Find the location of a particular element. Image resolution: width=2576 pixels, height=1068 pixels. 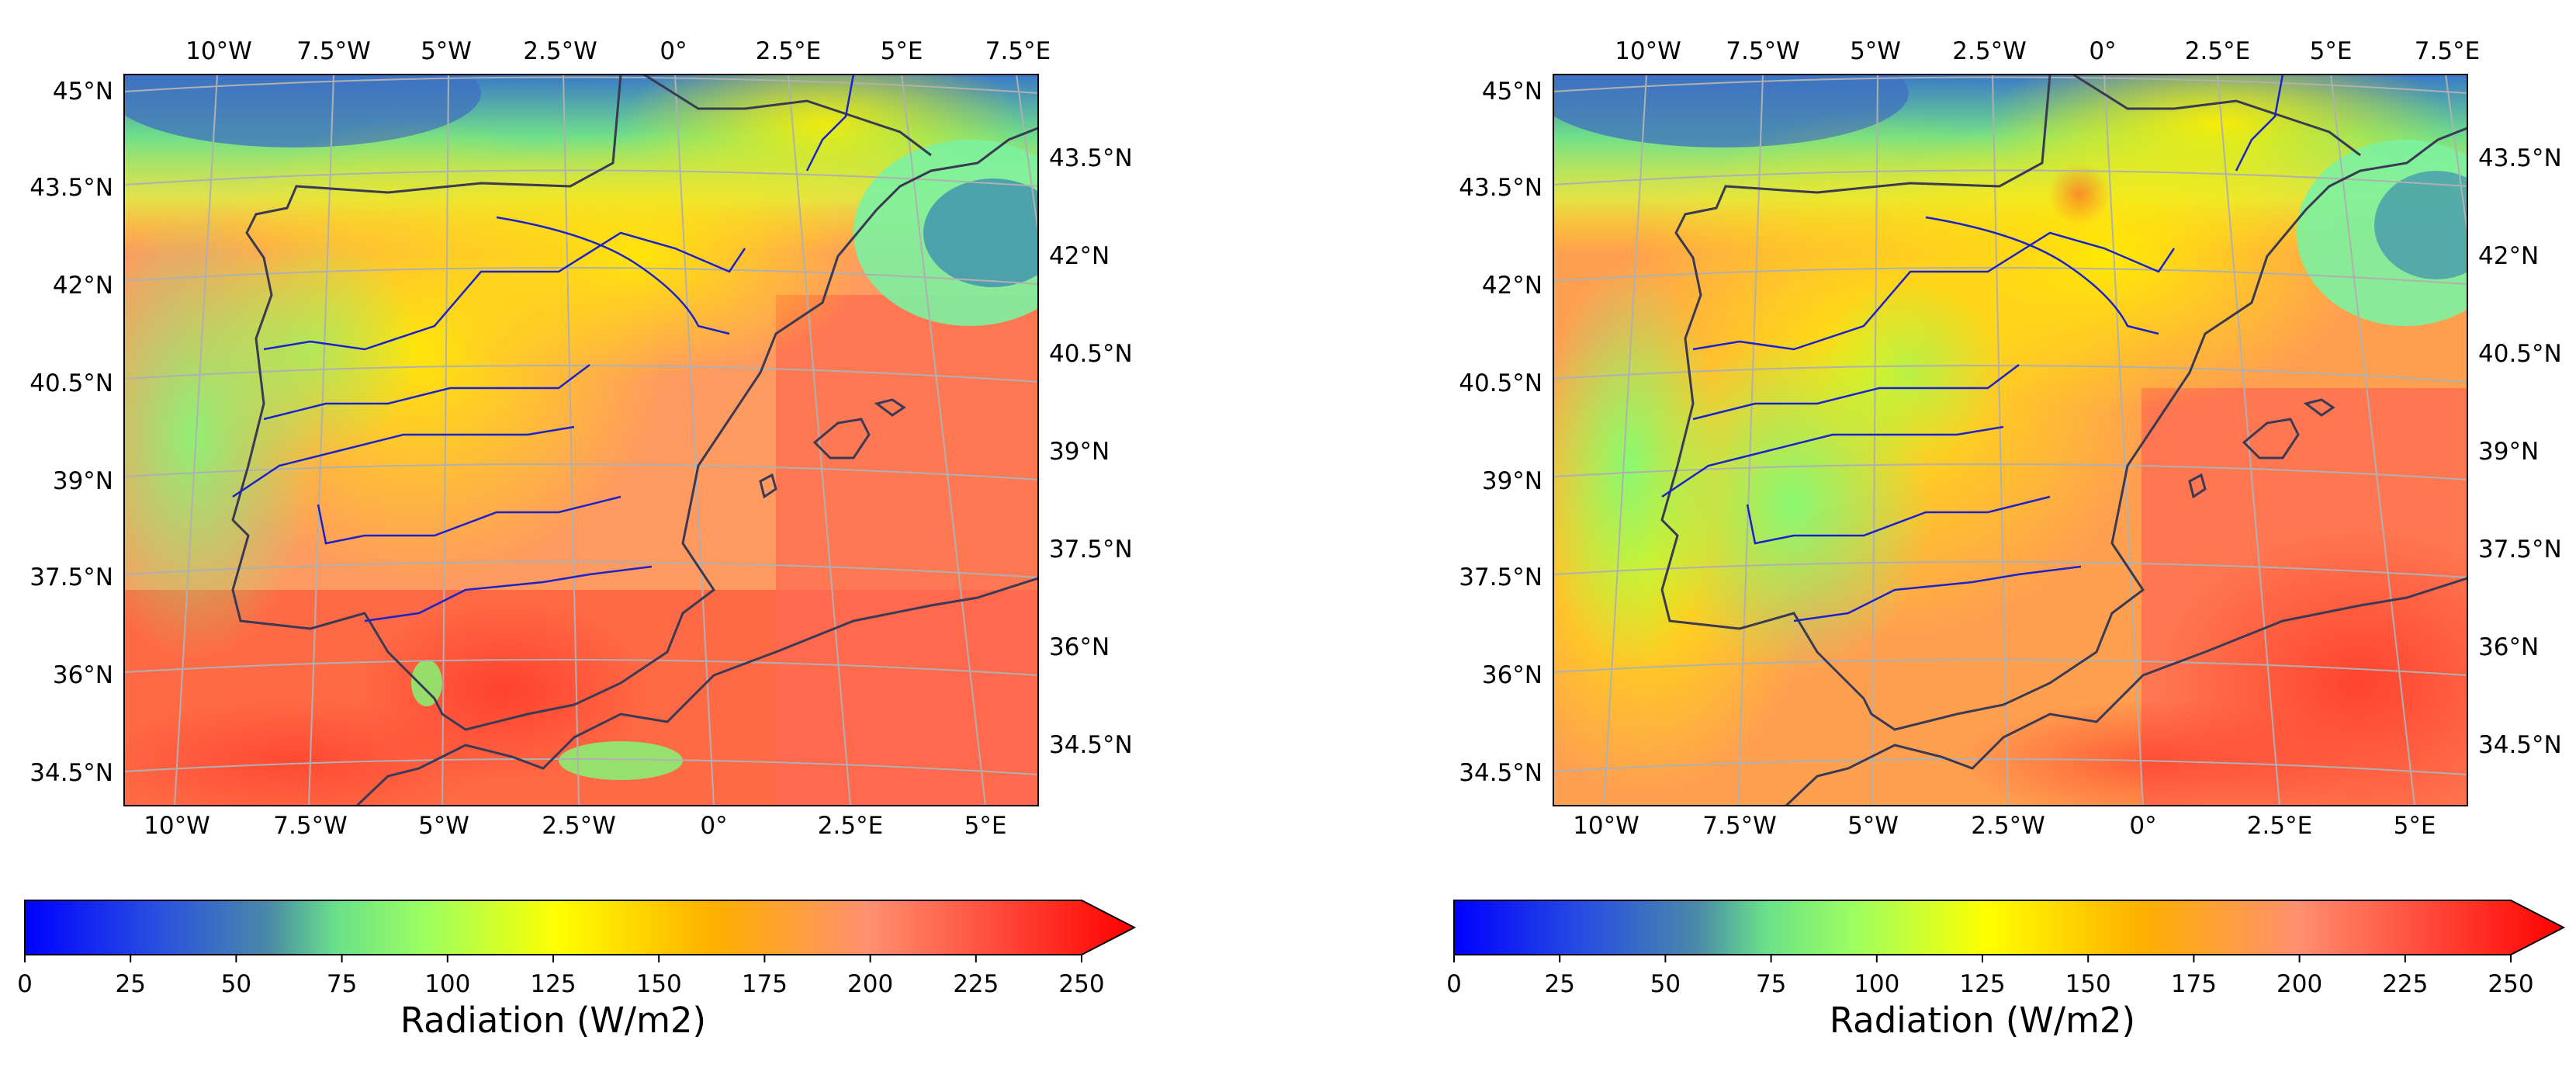

top-lon-labels-right: 10°W 7.5°W 5°W 2.5°W 0° 2.5°E 5°E 7.5°E is located at coordinates (2047, 51).